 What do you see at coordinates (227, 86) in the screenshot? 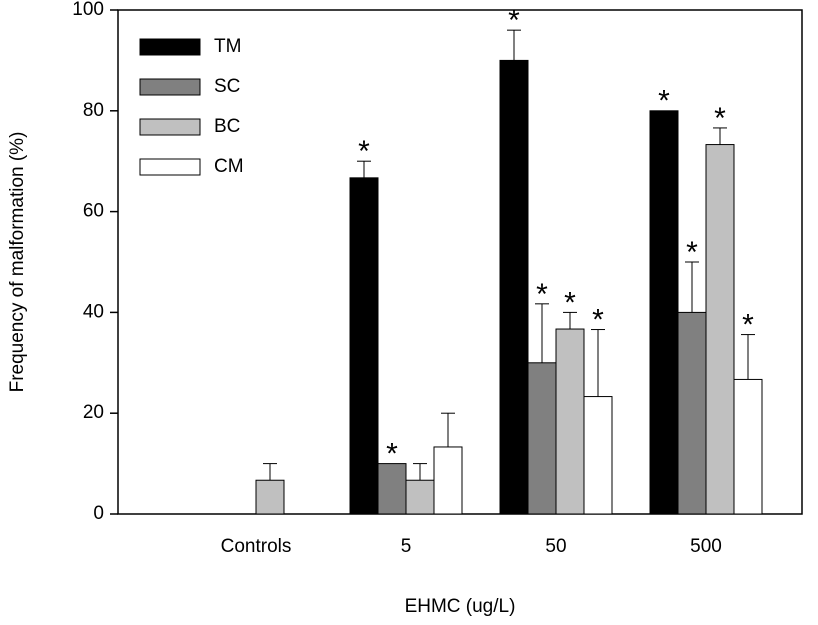
I see `legend-label: SC` at bounding box center [227, 86].